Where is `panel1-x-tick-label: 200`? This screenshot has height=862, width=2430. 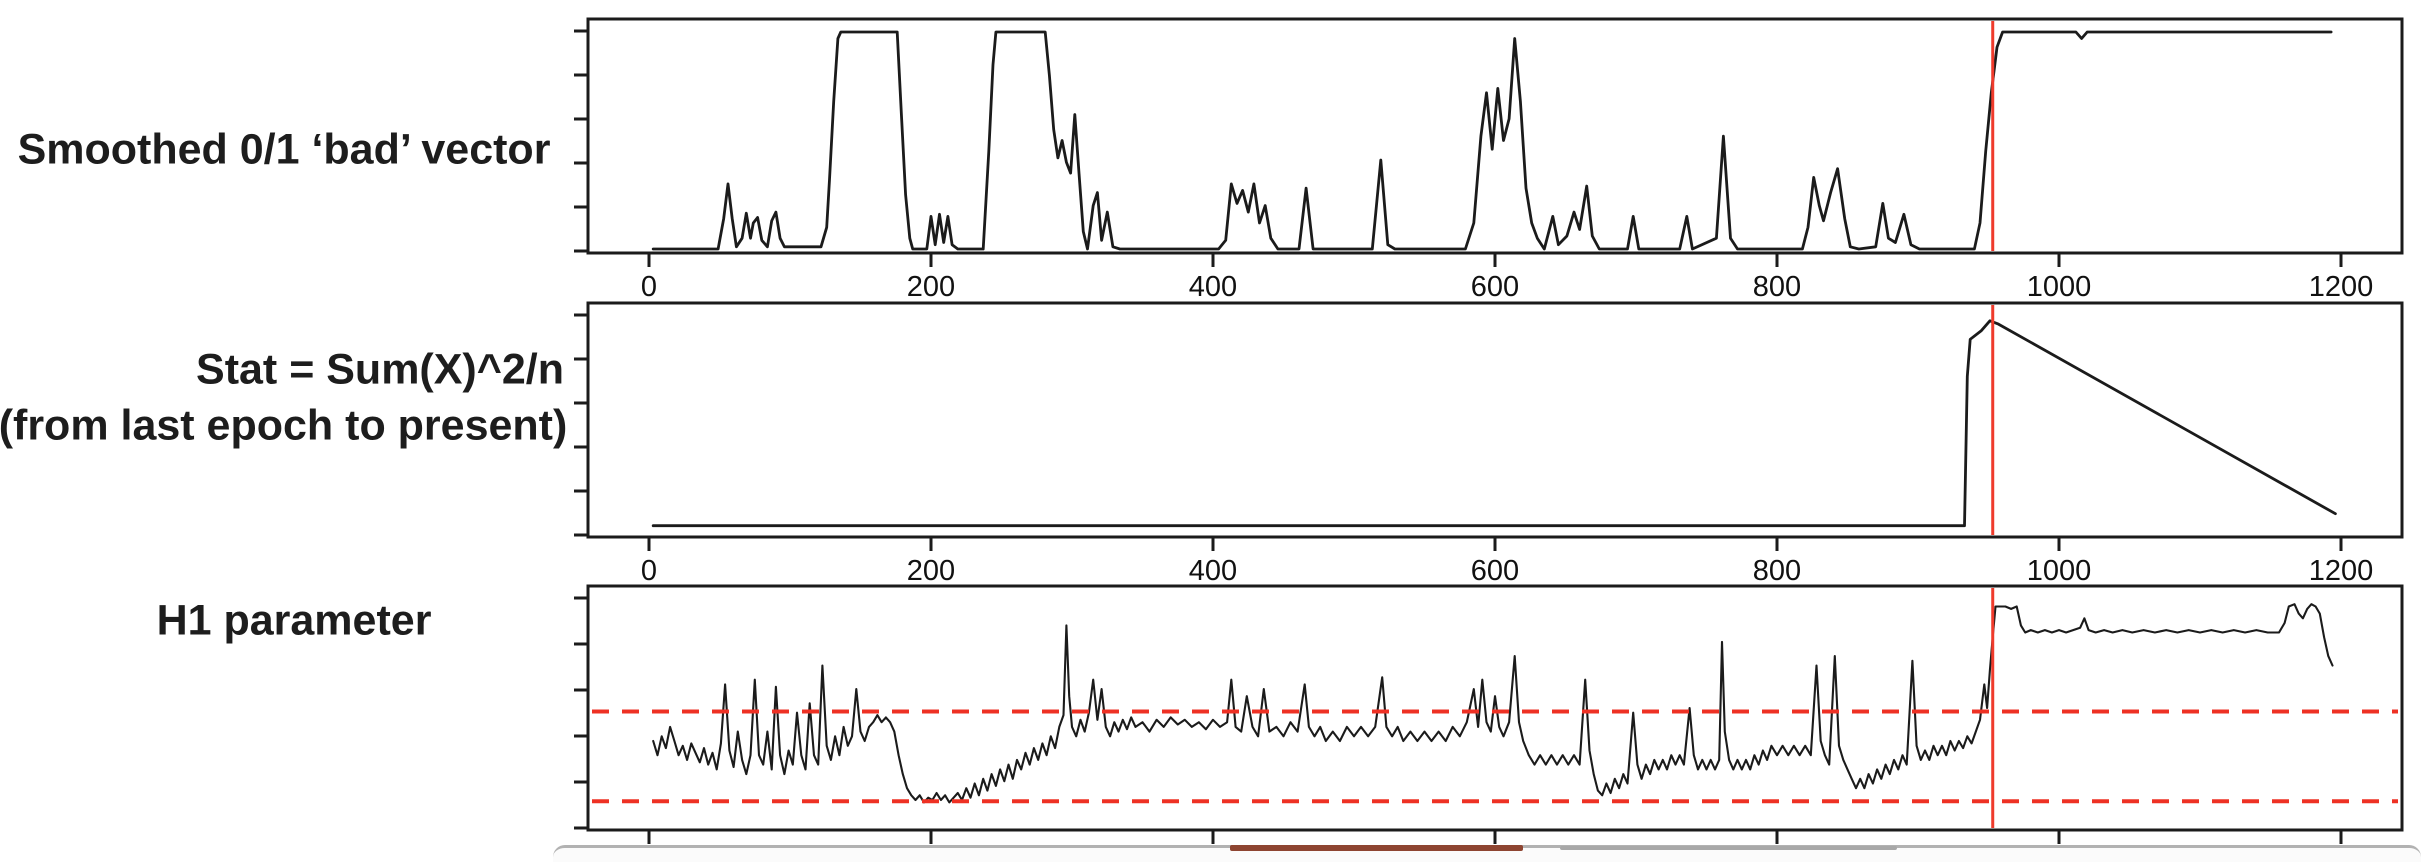 panel1-x-tick-label: 200 is located at coordinates (931, 287).